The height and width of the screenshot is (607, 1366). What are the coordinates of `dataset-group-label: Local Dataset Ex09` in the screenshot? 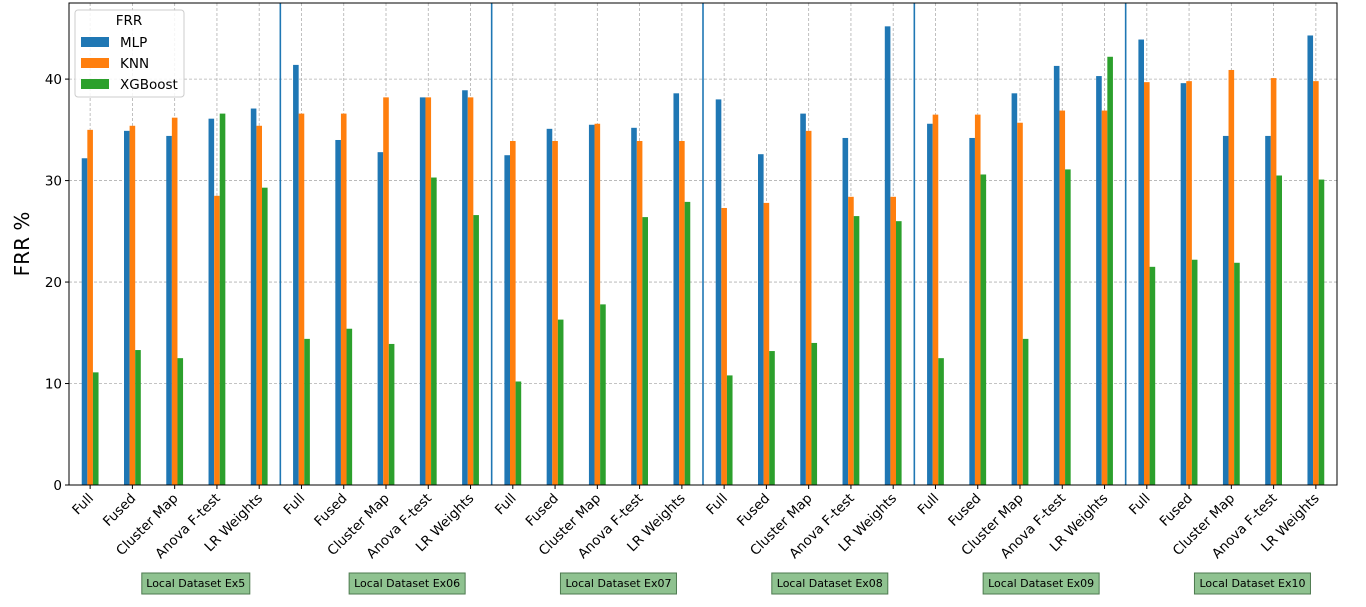 It's located at (1041, 583).